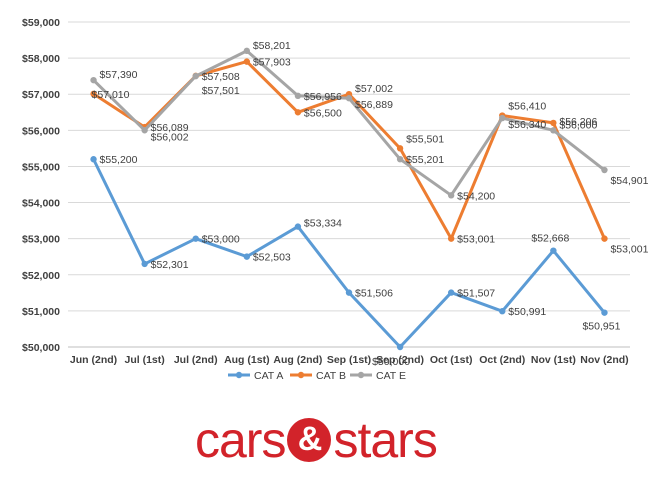 This screenshot has width=650, height=480. What do you see at coordinates (604, 360) in the screenshot?
I see `x-tick-label: Nov (2nd)` at bounding box center [604, 360].